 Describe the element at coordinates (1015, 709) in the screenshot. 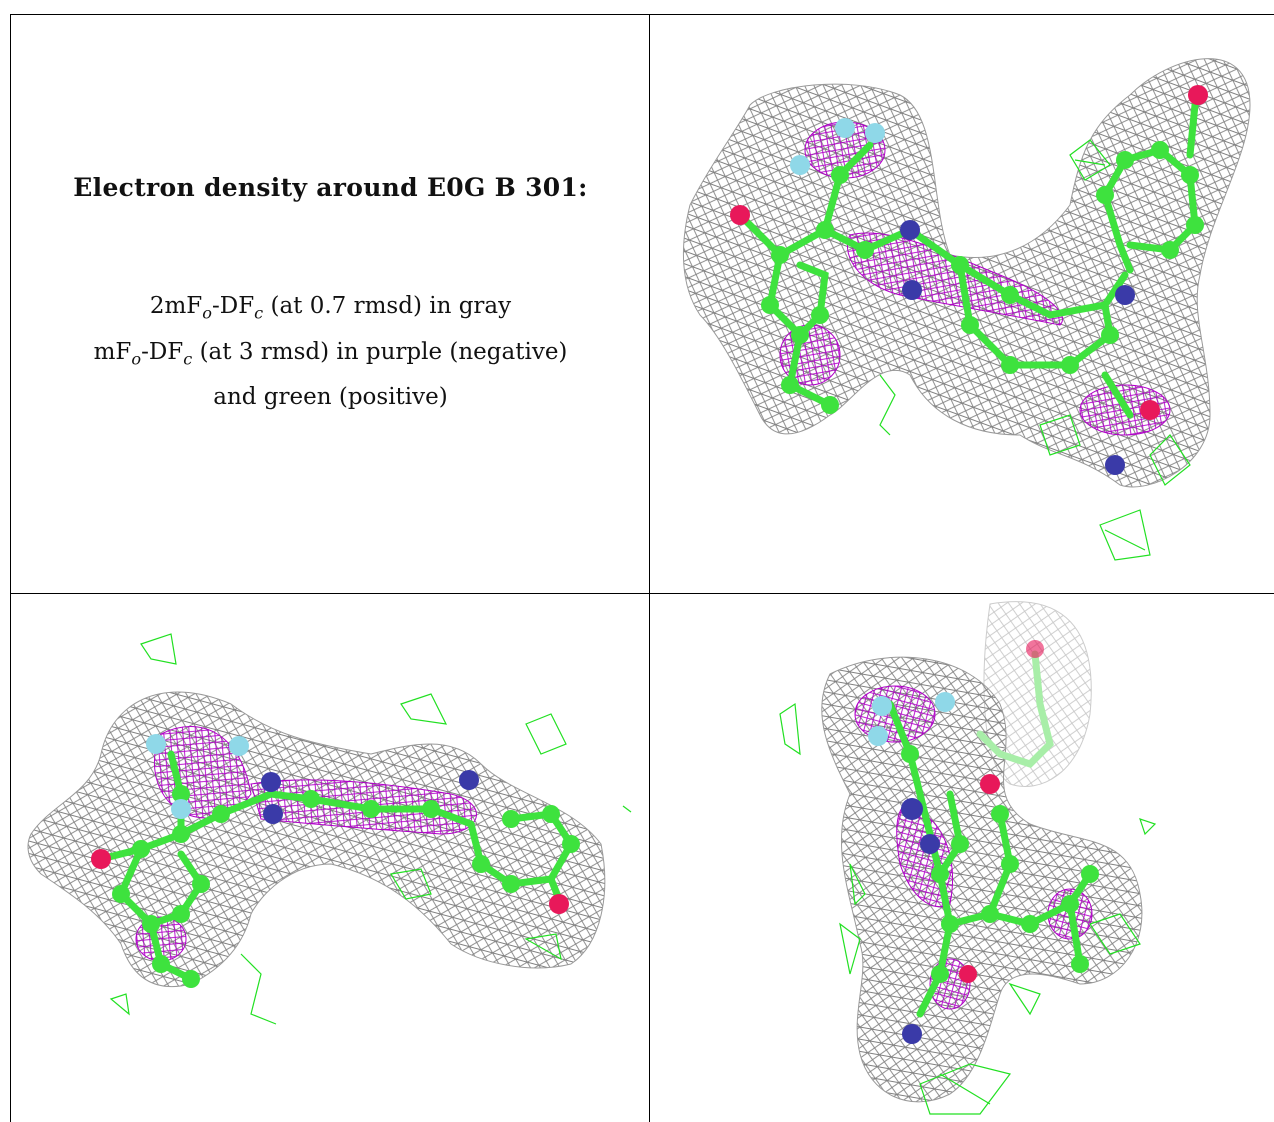

I see `ligand-bonds-faded` at that location.